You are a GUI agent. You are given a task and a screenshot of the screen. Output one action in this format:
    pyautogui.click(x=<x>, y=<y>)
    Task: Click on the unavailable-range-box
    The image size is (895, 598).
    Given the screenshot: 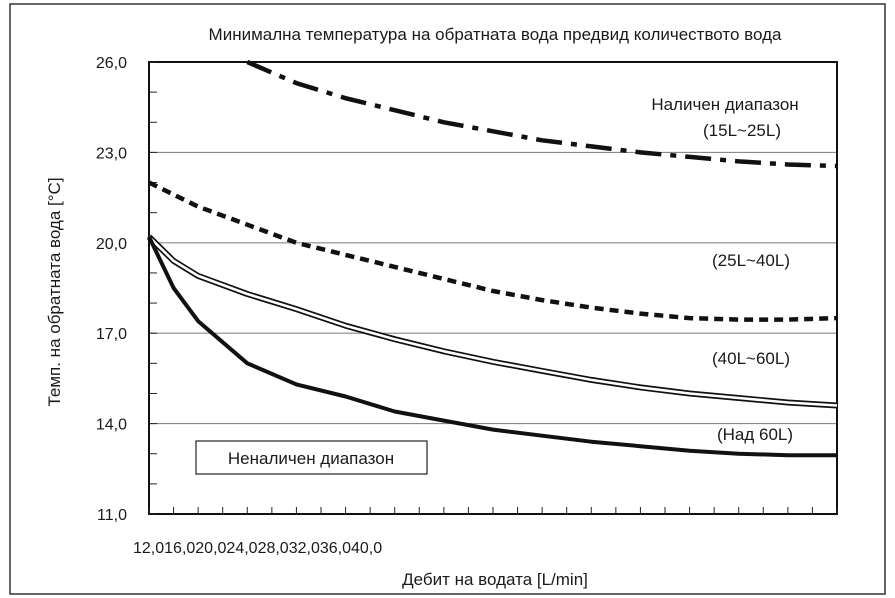 What is the action you would take?
    pyautogui.click(x=311, y=457)
    